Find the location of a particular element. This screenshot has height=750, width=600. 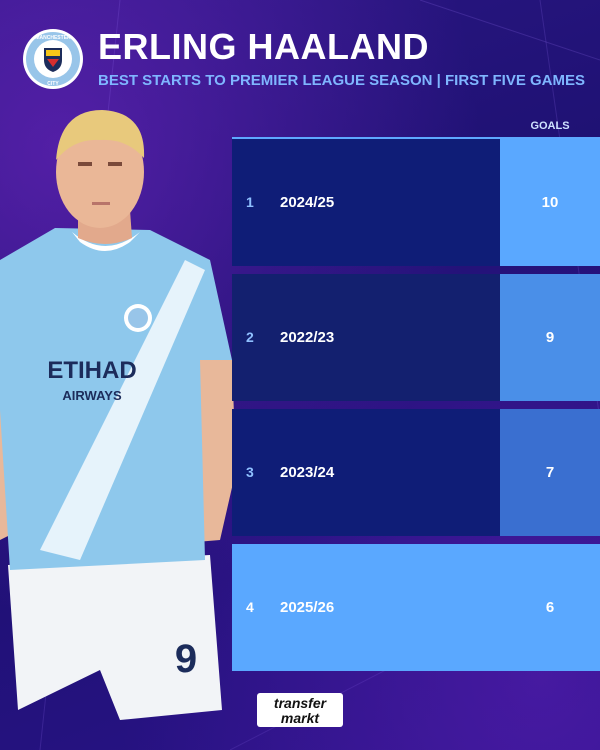

table-row: 3 2023/24 7 is located at coordinates (416, 472).